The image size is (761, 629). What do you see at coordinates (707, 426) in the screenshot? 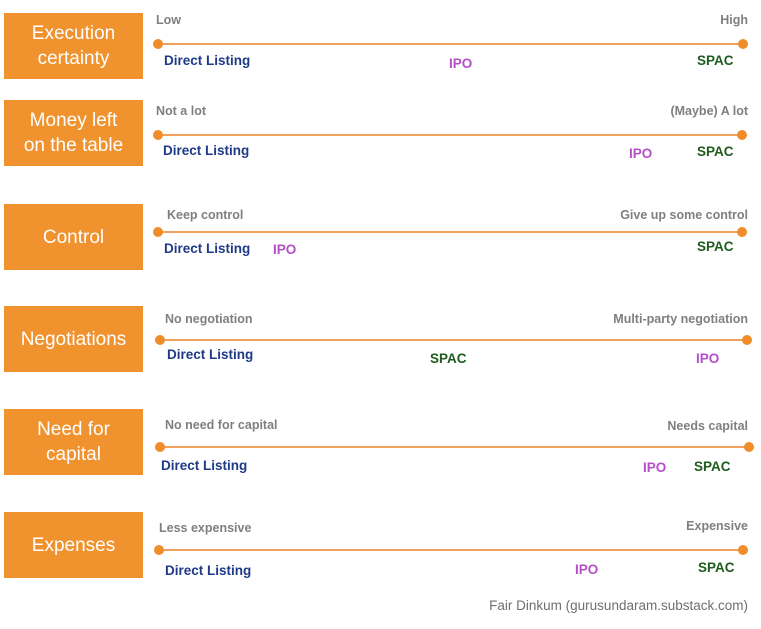
I see `scale-high-label: Needs capital` at bounding box center [707, 426].